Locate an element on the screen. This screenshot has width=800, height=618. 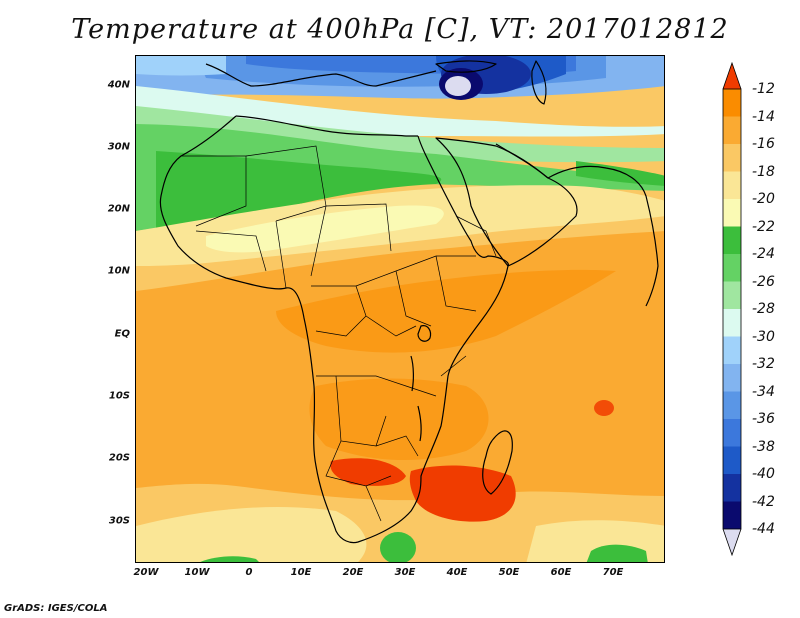
colorbar-label: -38 is located at coordinates (763, 446).